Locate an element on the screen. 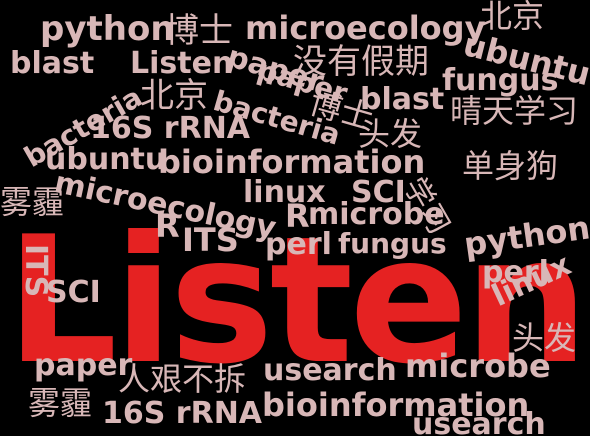 The height and width of the screenshot is (436, 590). cloud-word-microbe-2: microbe is located at coordinates (478, 366).